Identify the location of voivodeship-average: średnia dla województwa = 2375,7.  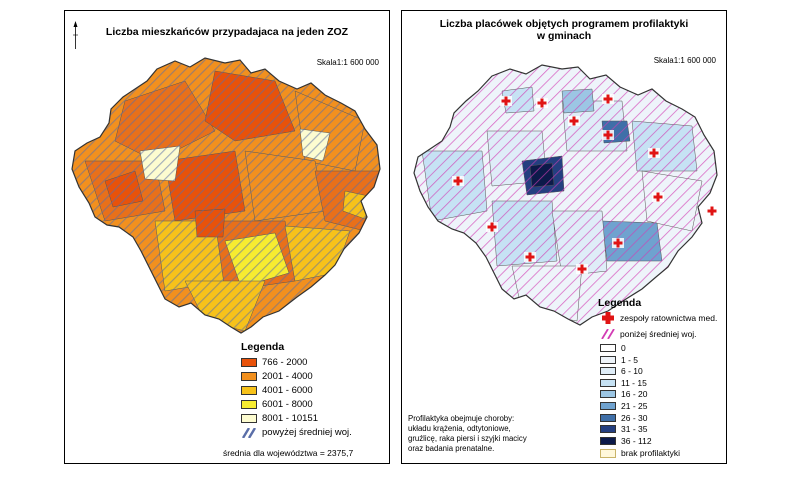
(288, 453).